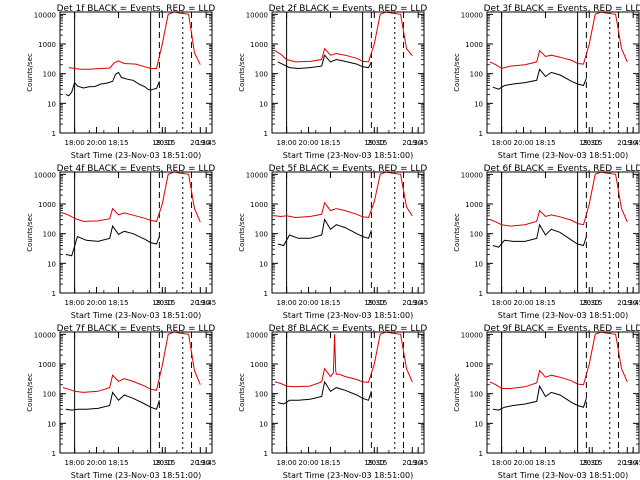 This screenshot has height=480, width=640. Describe the element at coordinates (562, 9) in the screenshot. I see `panel-title: Det 3f BLACK = Events, RED = LLD` at that location.